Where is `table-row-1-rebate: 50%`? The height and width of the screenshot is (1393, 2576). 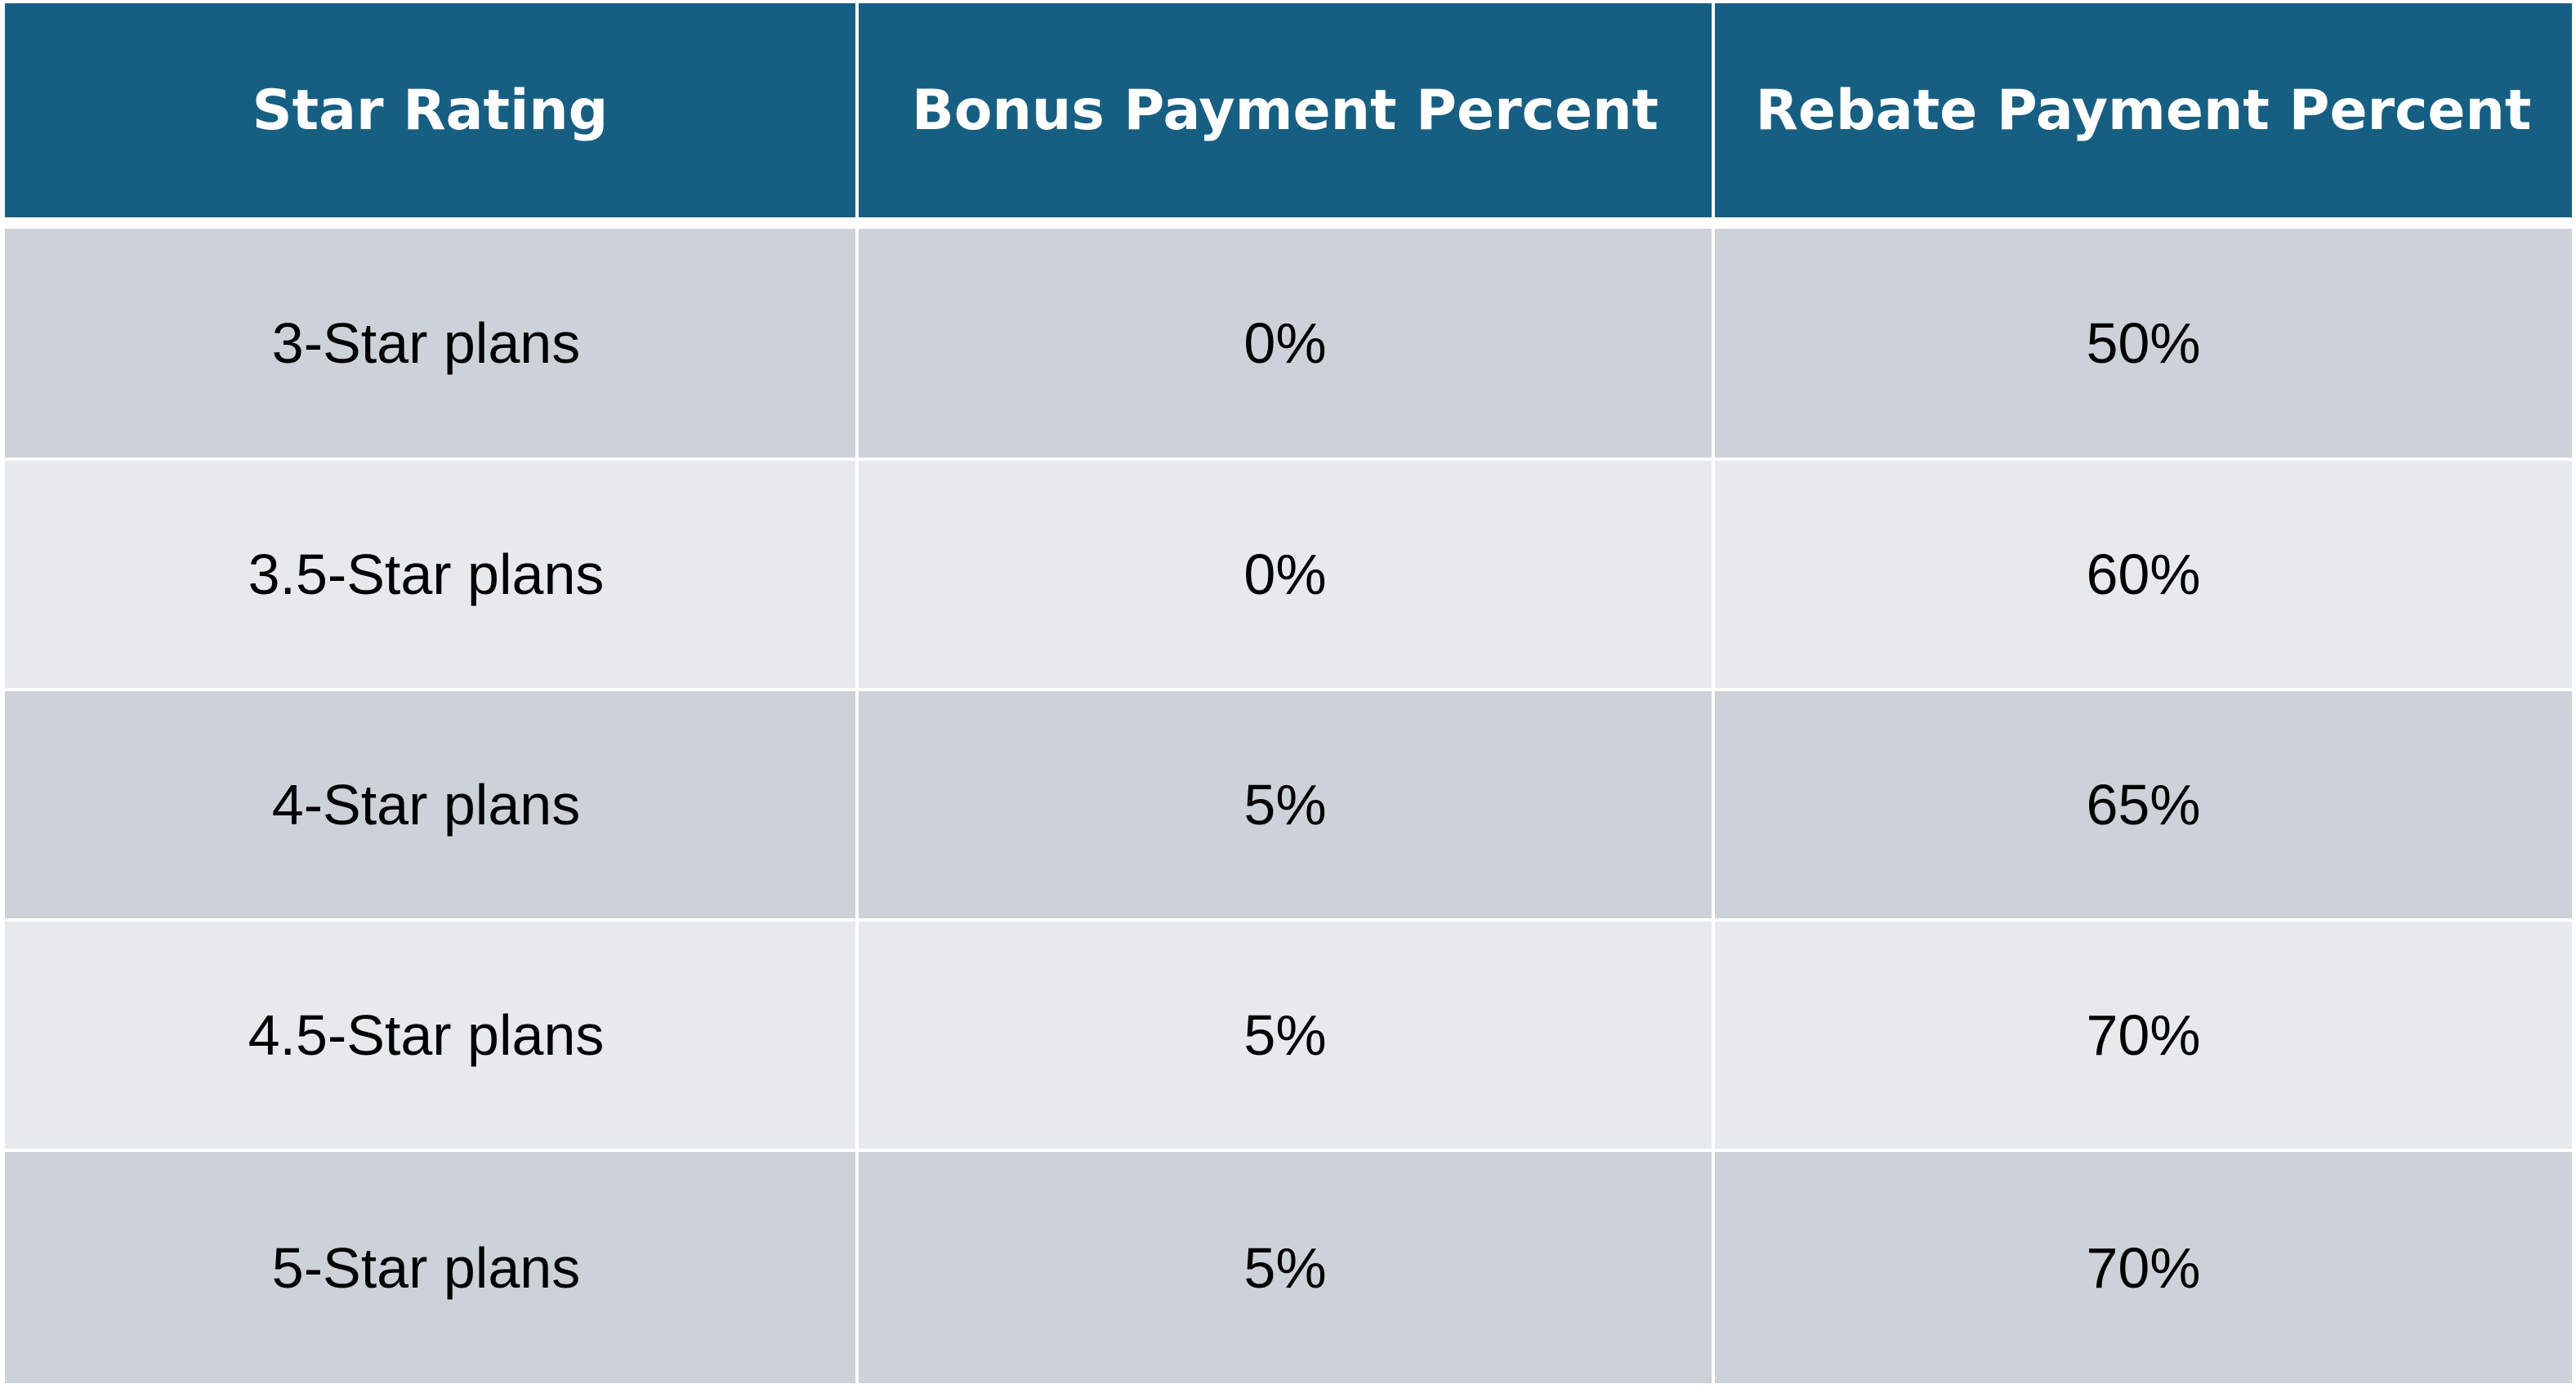
table-row-1-rebate: 50% is located at coordinates (2143, 345).